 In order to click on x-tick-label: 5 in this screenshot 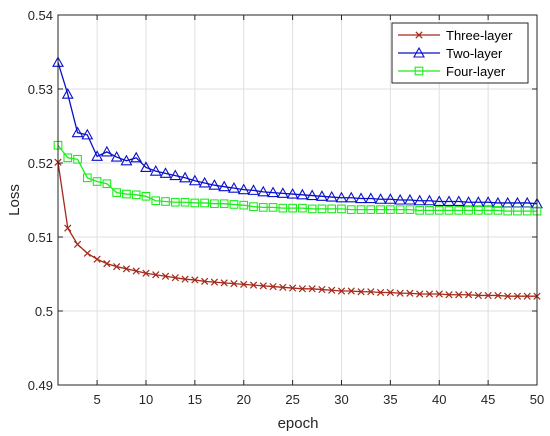, I will do `click(96, 399)`.